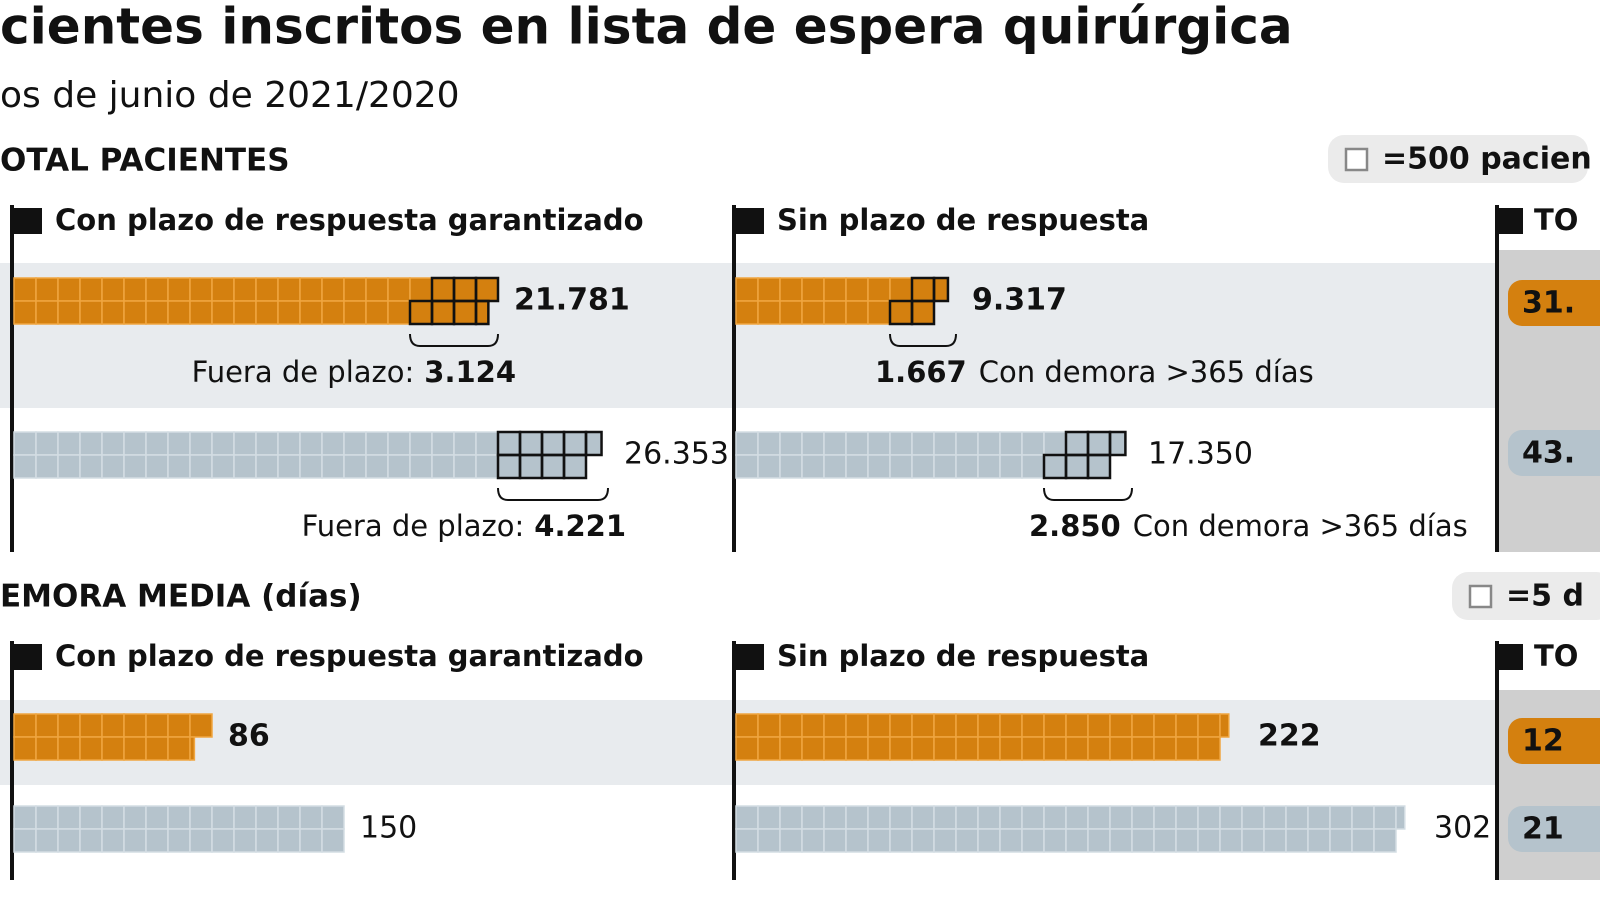 This screenshot has width=1600, height=904. I want to click on note-text: Con demora >365 días, so click(1146, 372).